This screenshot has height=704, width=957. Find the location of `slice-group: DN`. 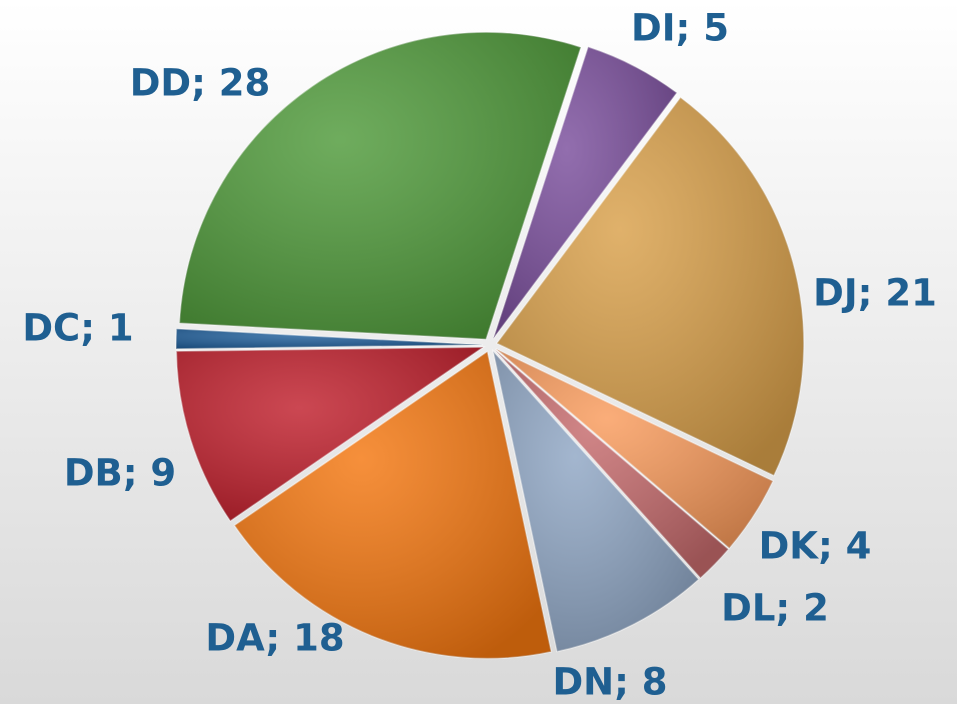

slice-group: DN is located at coordinates (595, 500).